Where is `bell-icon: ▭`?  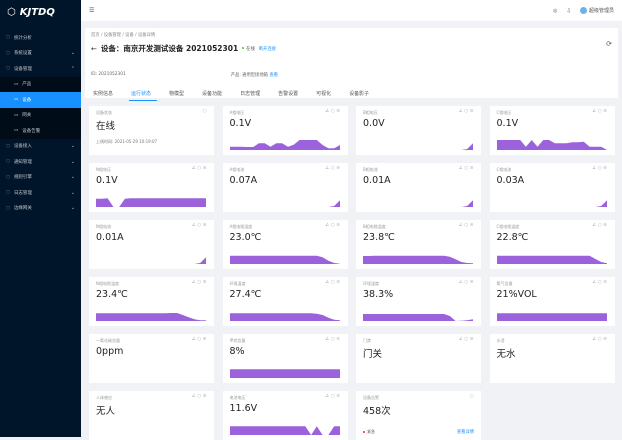
bell-icon: ▭ is located at coordinates (16, 131).